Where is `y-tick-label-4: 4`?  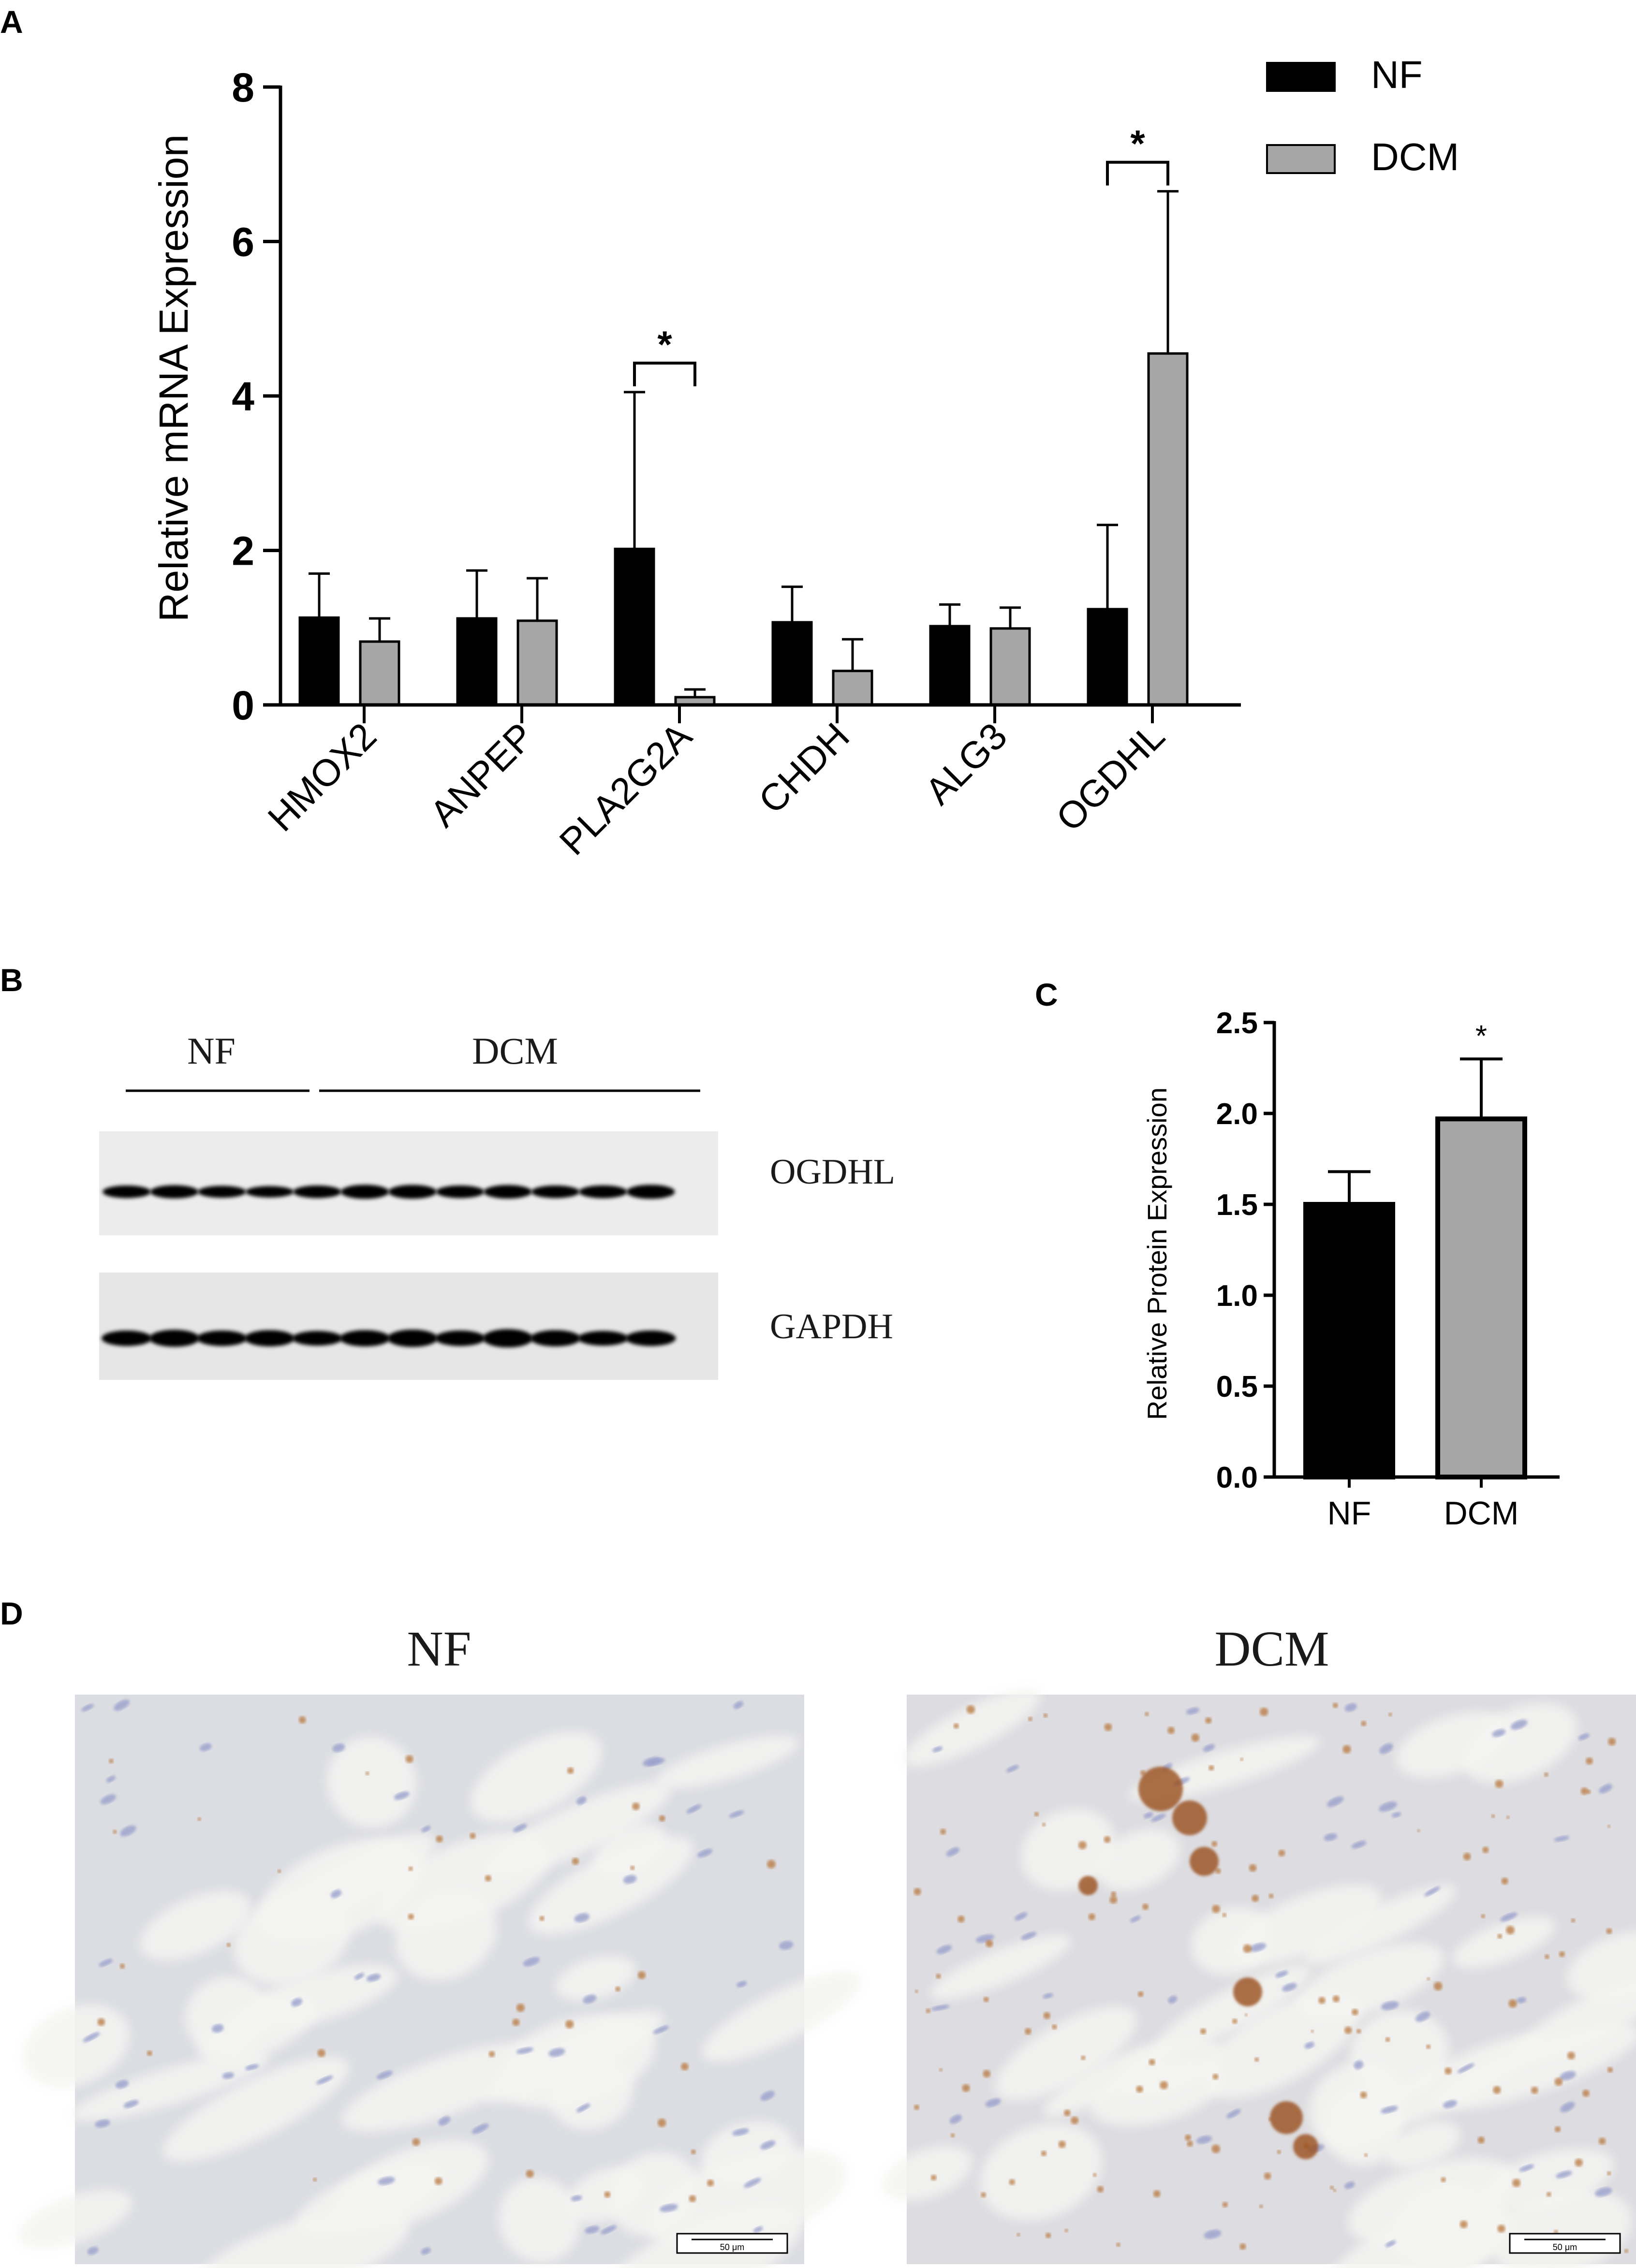 y-tick-label-4: 4 is located at coordinates (243, 396).